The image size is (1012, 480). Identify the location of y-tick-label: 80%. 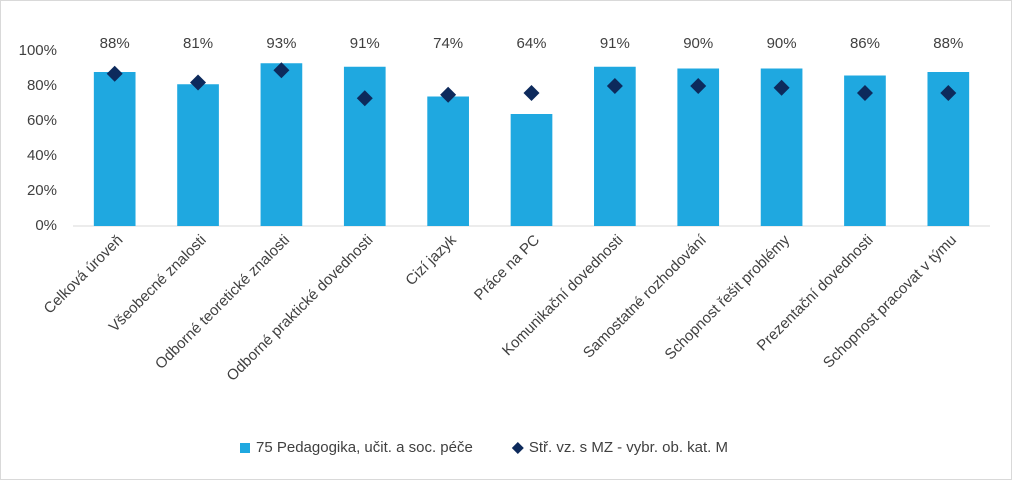
(42, 85).